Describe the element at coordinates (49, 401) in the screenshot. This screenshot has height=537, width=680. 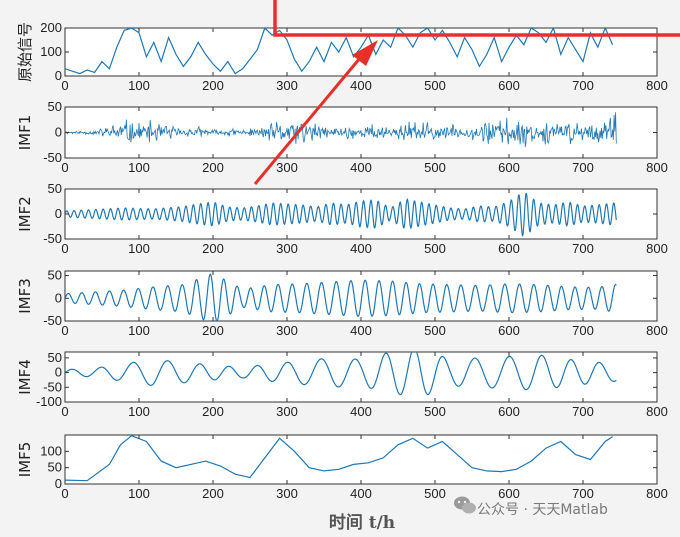
I see `y-tick-label: -100` at that location.